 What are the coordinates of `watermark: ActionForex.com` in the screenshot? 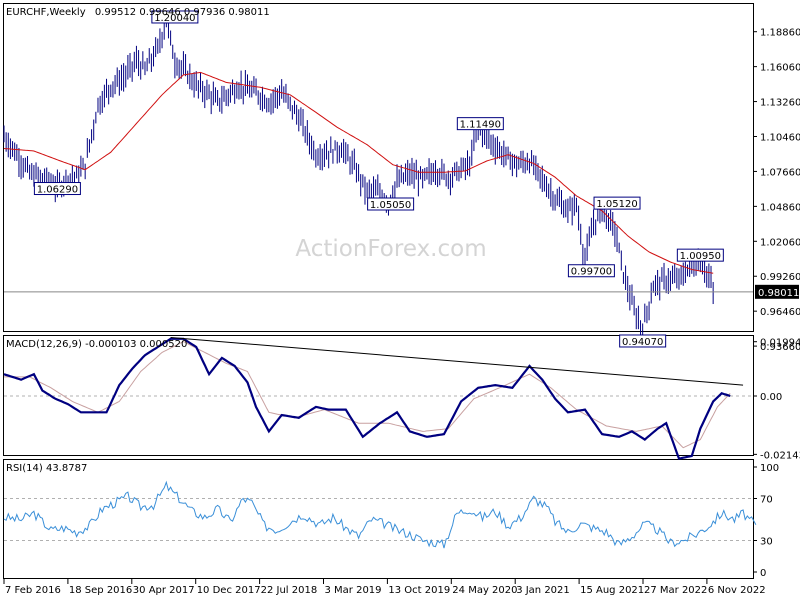 It's located at (390, 249).